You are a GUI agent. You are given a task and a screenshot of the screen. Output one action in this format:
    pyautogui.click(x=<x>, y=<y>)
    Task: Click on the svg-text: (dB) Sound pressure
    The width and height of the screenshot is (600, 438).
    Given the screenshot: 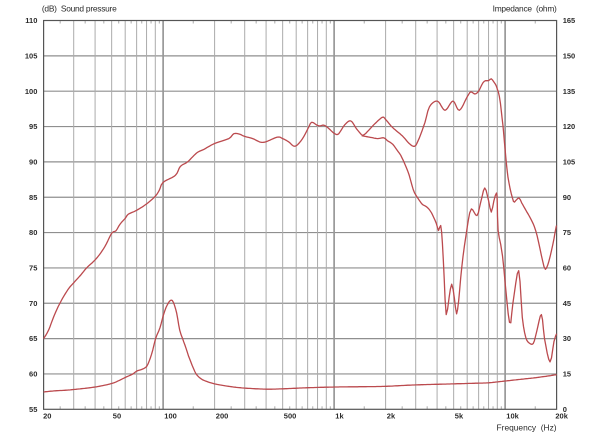 What is the action you would take?
    pyautogui.click(x=79, y=8)
    